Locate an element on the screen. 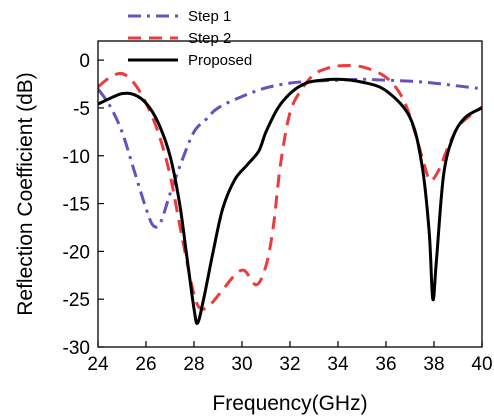  y-axis-title: Reflection Coefficient (dB) is located at coordinates (25, 194).